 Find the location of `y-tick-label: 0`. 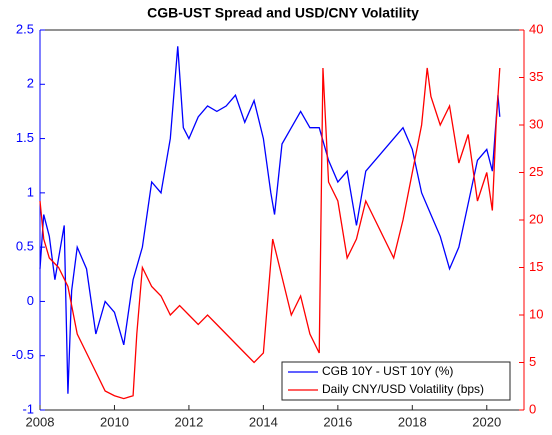

y-tick-label: 0 is located at coordinates (30, 300).